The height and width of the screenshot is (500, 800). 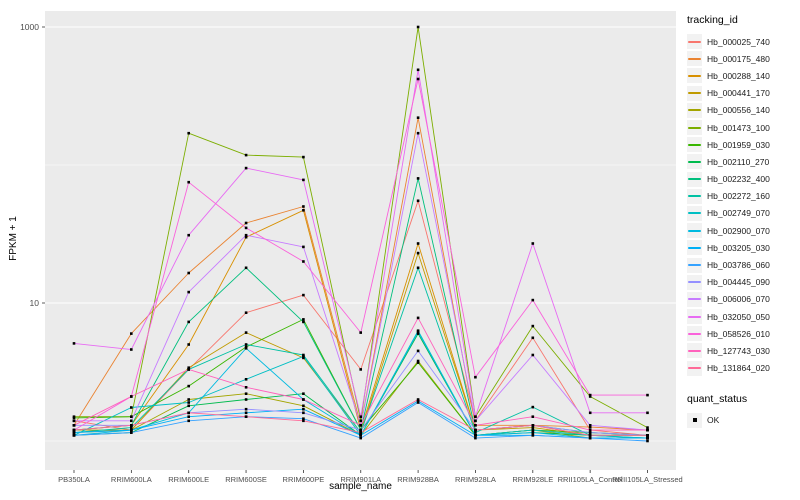 I want to click on y-axis-title: FPKM + 1, so click(x=13, y=238).